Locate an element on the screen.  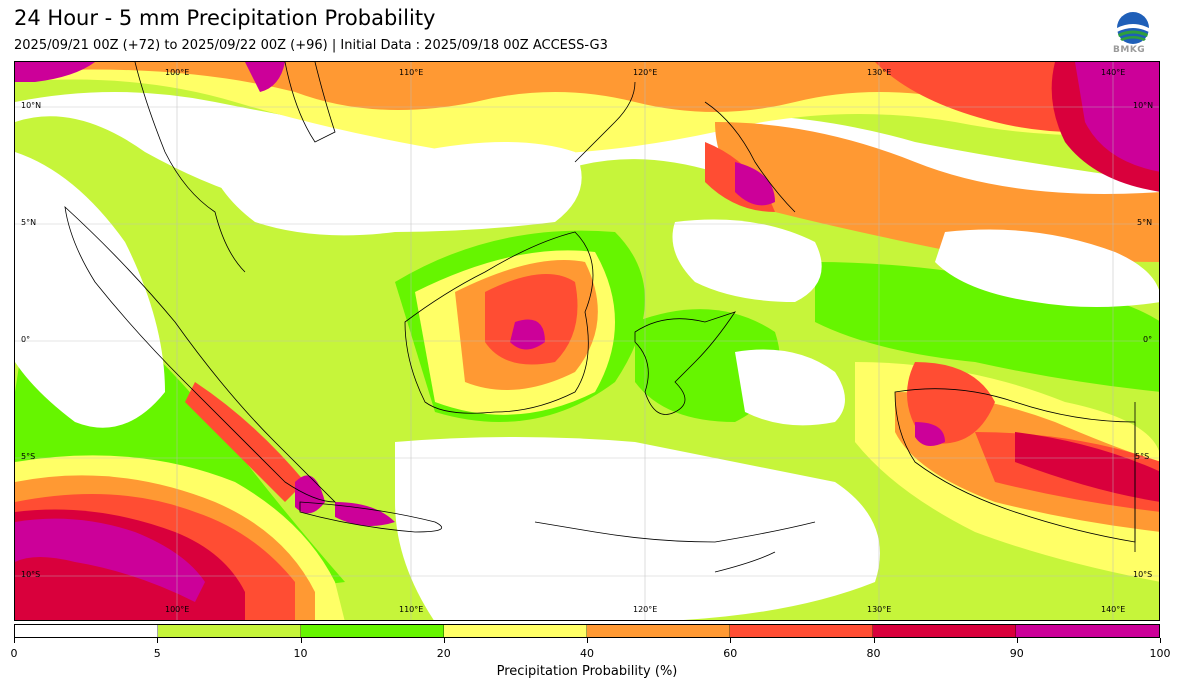
lon-label-top: 140°E is located at coordinates (1113, 72).